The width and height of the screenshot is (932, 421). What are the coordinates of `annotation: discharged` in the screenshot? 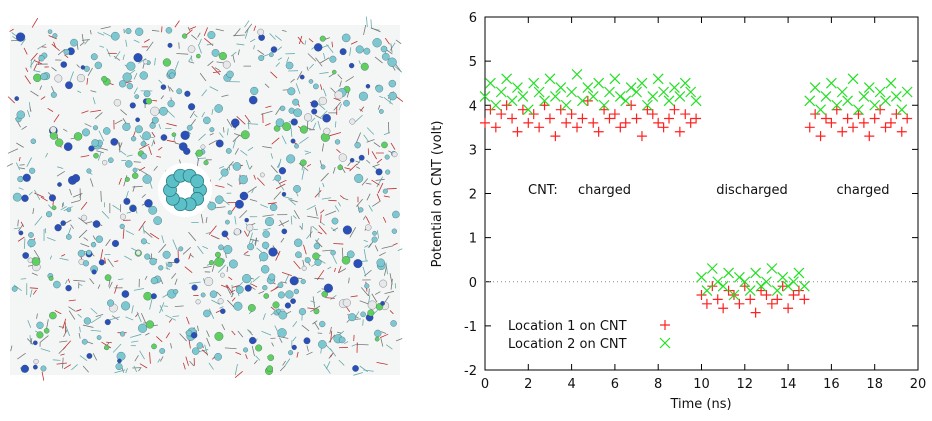 It's located at (752, 190).